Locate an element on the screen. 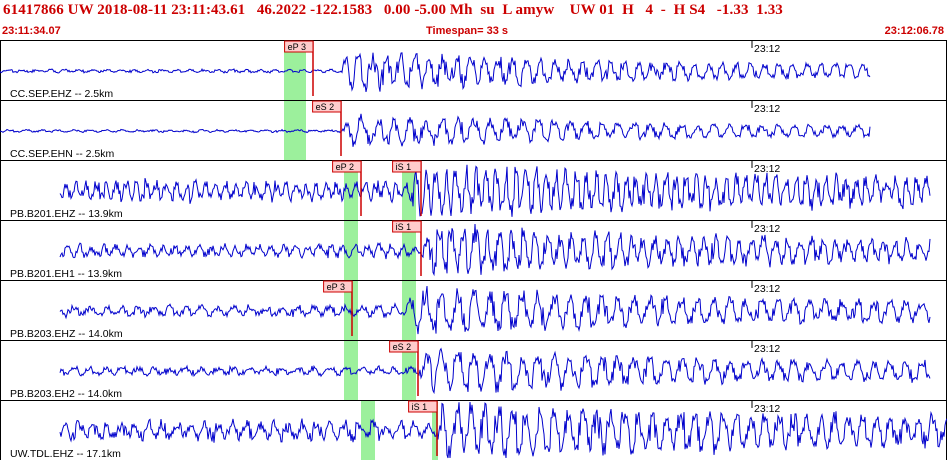 The height and width of the screenshot is (460, 947). channel-row: iS 1 23:12 UW.TDL.EHZ -- 17.1km is located at coordinates (473, 430).